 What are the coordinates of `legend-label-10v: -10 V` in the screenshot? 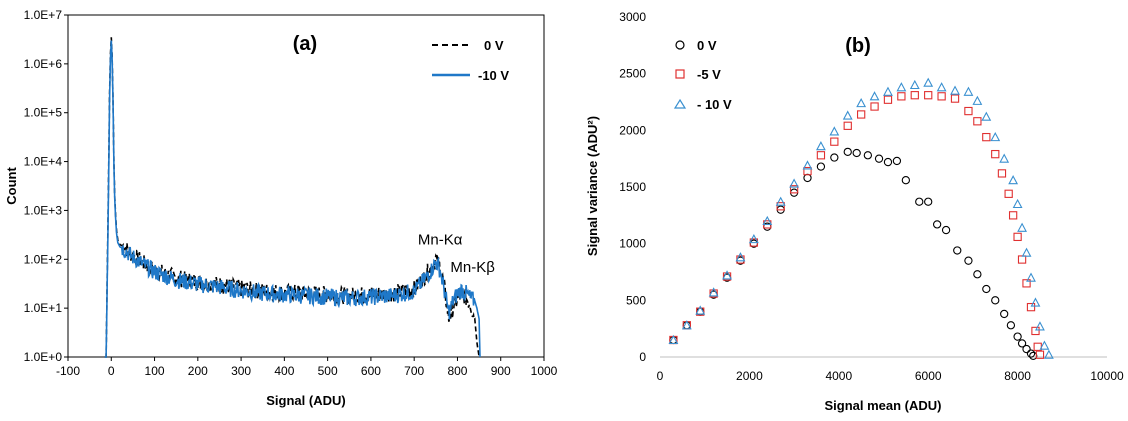 It's located at (493, 75).